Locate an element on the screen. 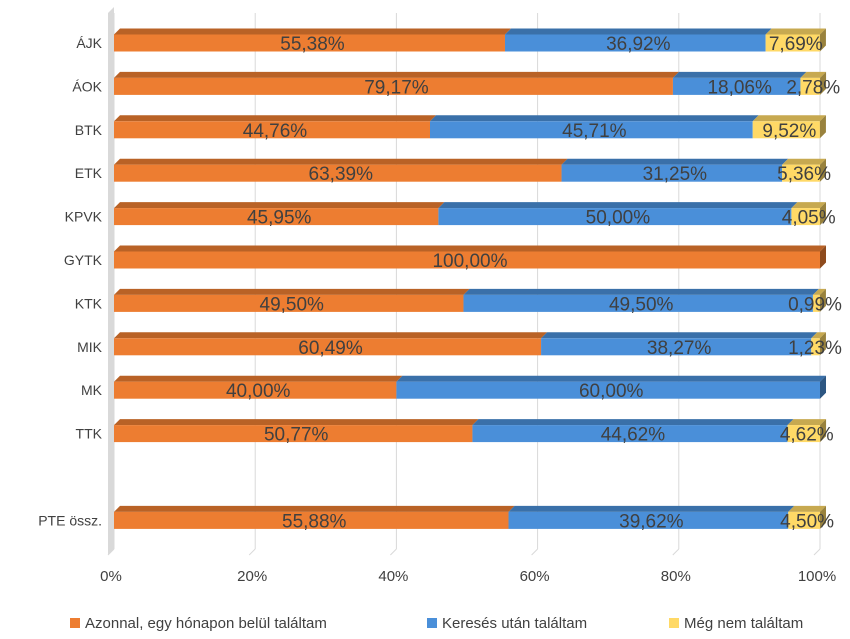  legend-item: Még nem találtam is located at coordinates (736, 623).